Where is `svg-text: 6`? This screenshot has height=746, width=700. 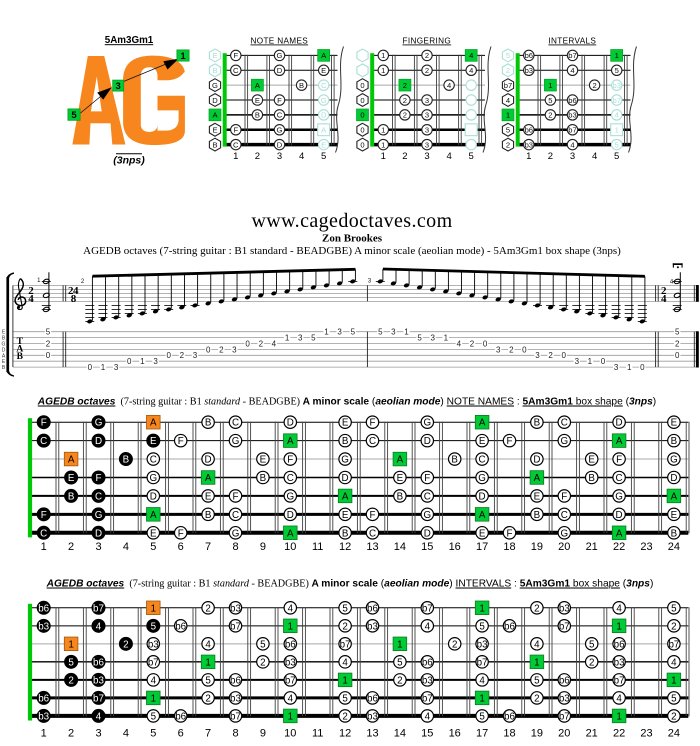 svg-text: 6 is located at coordinates (181, 547).